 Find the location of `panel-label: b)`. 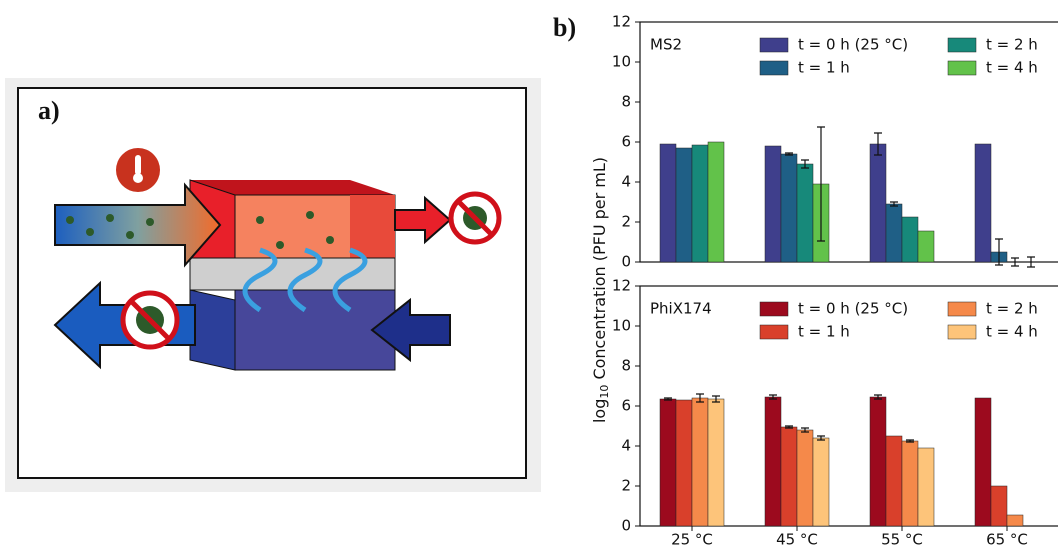

panel-label: b) is located at coordinates (564, 27).